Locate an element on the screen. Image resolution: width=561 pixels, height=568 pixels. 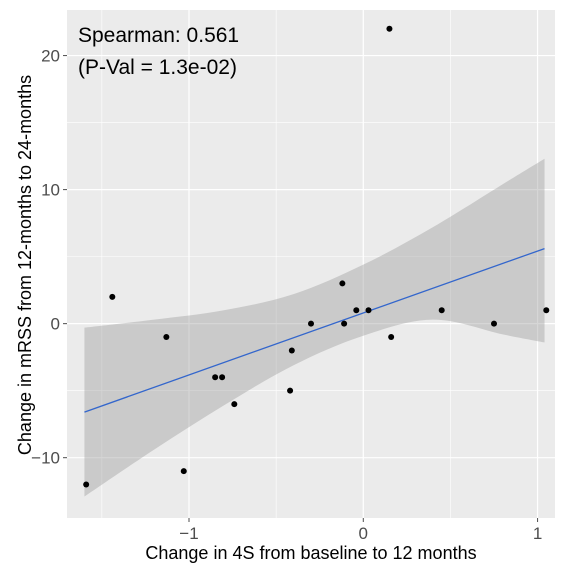
y-tick-label: 10 is located at coordinates (50, 190).